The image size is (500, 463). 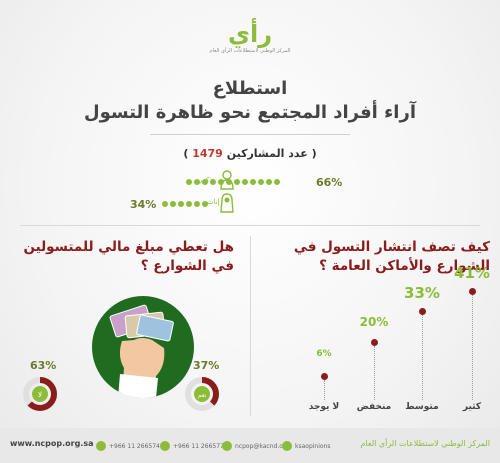 I want to click on bar-percent: 6%, so click(x=324, y=354).